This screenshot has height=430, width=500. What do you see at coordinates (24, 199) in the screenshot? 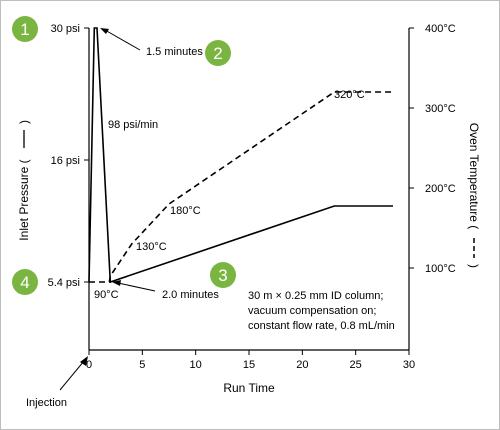
I see `left-axis-title: Inlet Pressure (` at bounding box center [24, 199].